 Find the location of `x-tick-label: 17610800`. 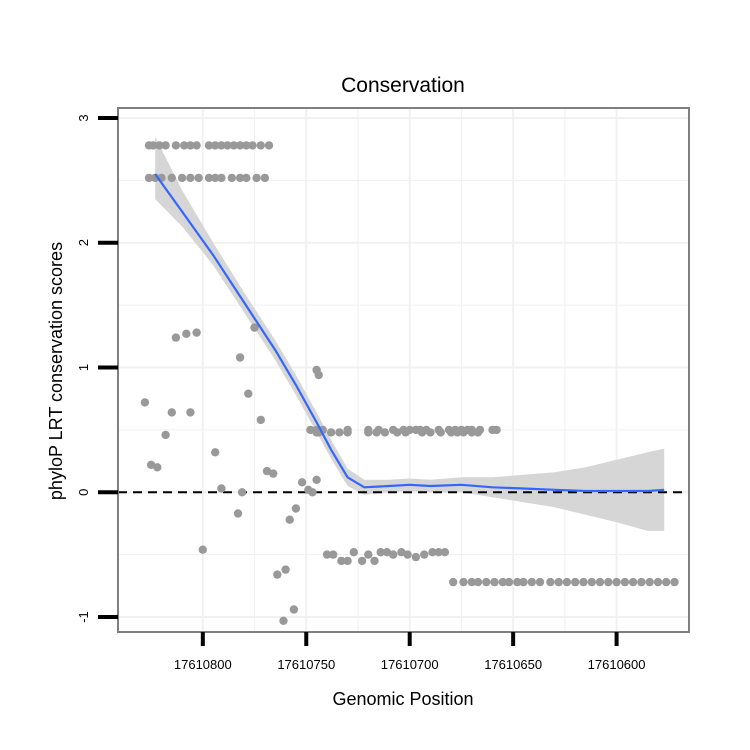

x-tick-label: 17610800 is located at coordinates (203, 664).